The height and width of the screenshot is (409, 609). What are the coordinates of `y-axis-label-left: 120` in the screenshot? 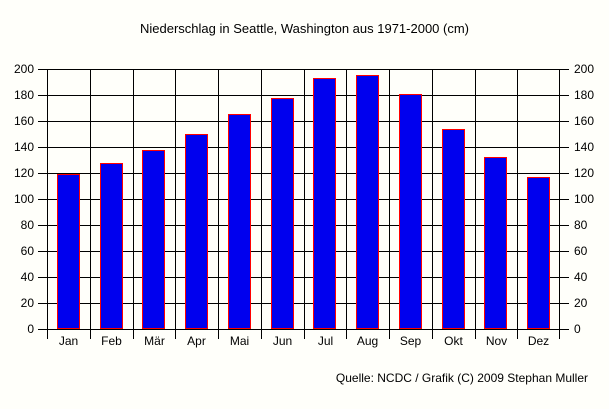 It's located at (23, 173).